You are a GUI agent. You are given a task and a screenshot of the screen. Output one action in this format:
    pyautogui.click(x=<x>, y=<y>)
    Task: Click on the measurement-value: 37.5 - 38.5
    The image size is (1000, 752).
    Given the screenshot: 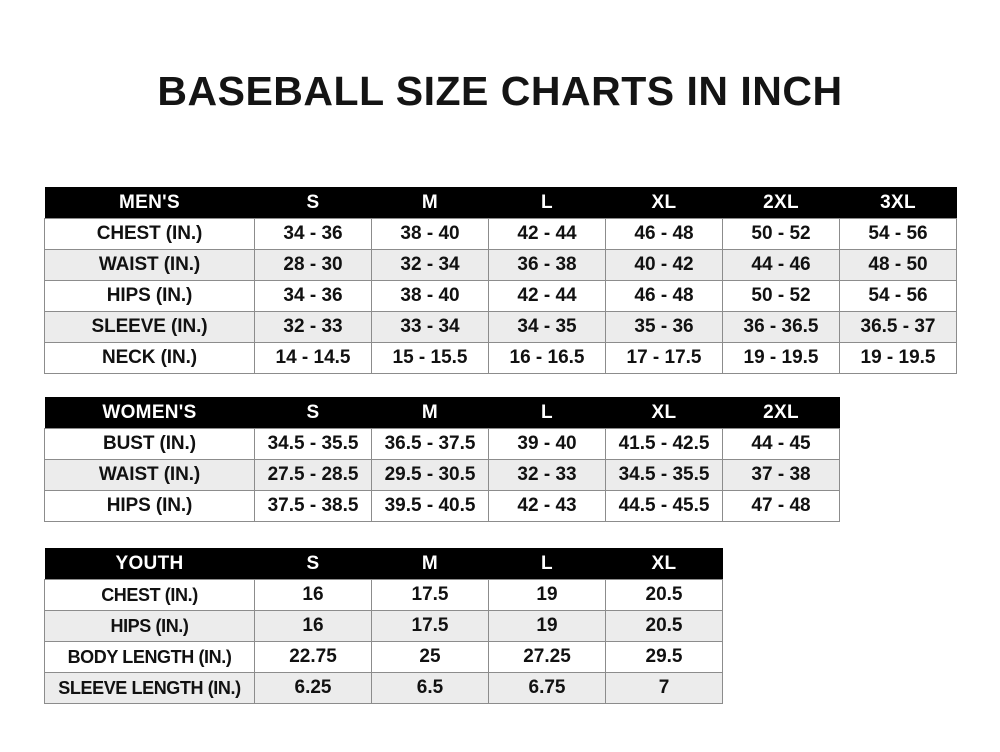 What is the action you would take?
    pyautogui.click(x=313, y=506)
    